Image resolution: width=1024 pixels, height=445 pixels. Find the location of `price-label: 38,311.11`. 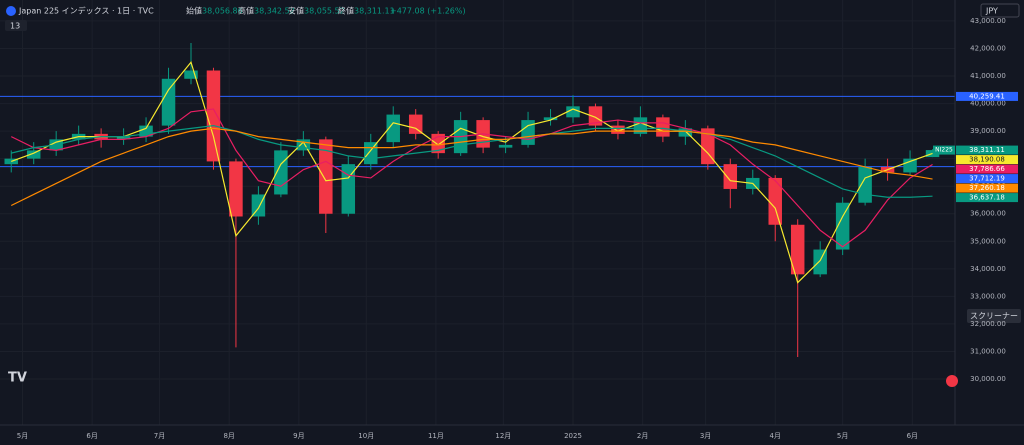

price-label: 38,311.11 is located at coordinates (987, 150).